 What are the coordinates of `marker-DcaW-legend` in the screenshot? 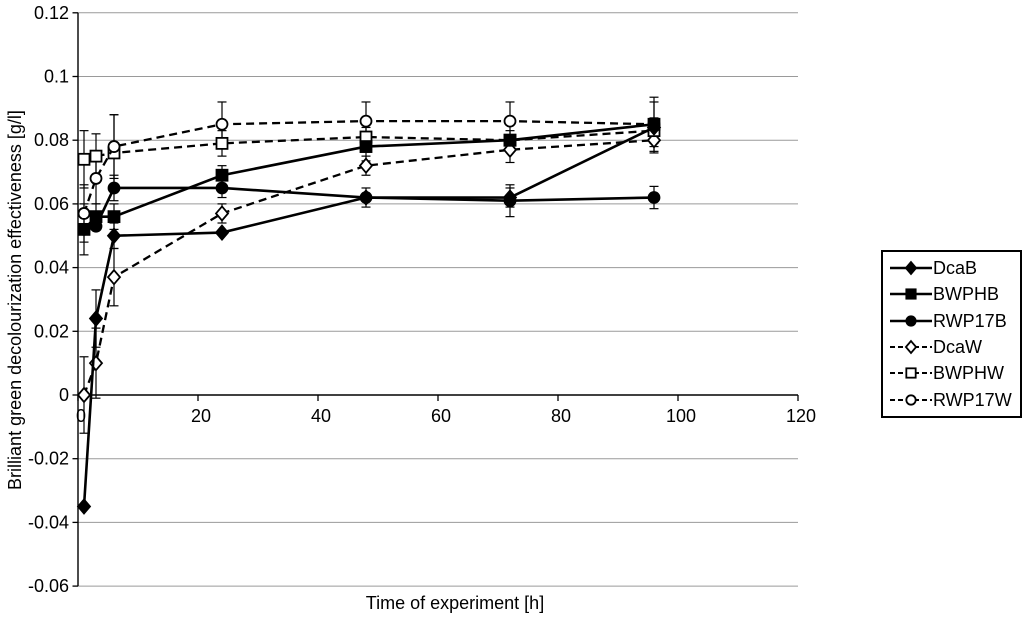 It's located at (911, 347).